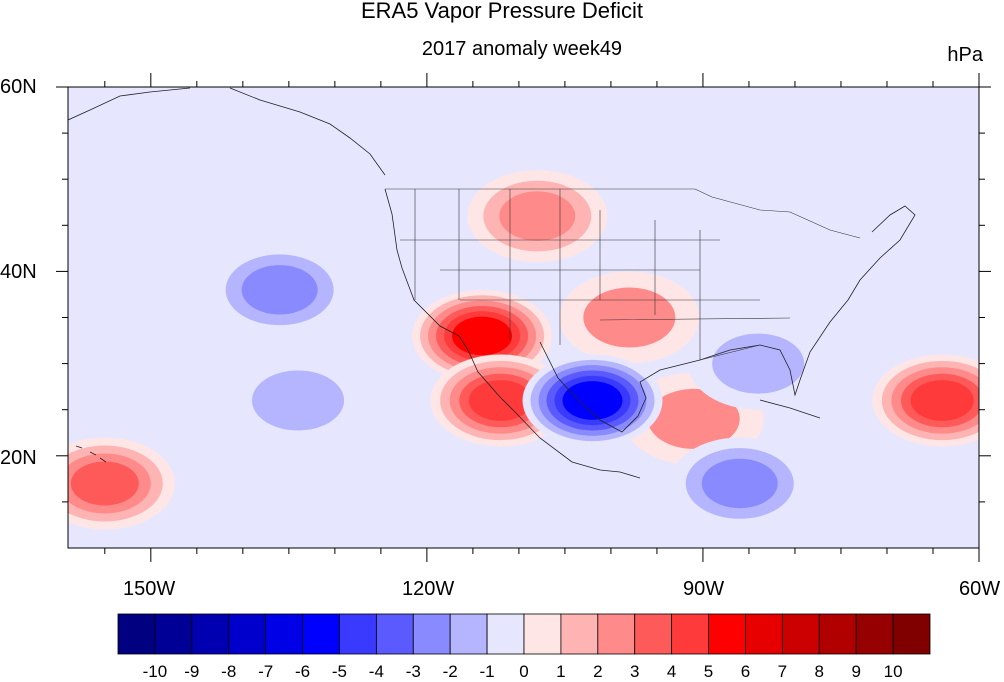 Image resolution: width=1004 pixels, height=682 pixels. What do you see at coordinates (592, 400) in the screenshot?
I see `anomaly-contour-mexico-highlands` at bounding box center [592, 400].